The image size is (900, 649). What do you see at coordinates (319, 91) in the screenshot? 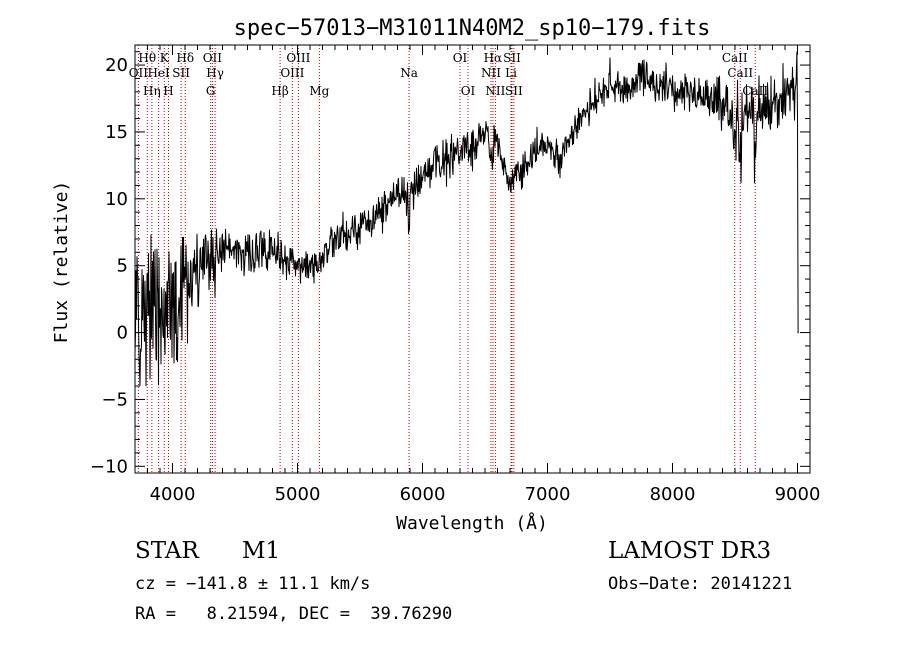
I see `spectral-line-label: Mg` at bounding box center [319, 91].